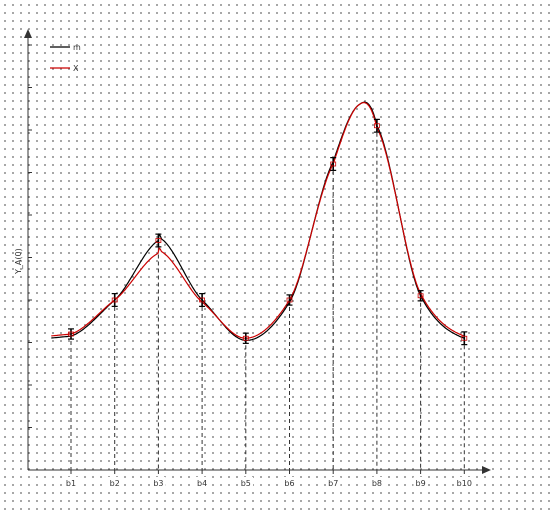 This screenshot has height=510, width=553. I want to click on error-bar-b7, so click(333, 164).